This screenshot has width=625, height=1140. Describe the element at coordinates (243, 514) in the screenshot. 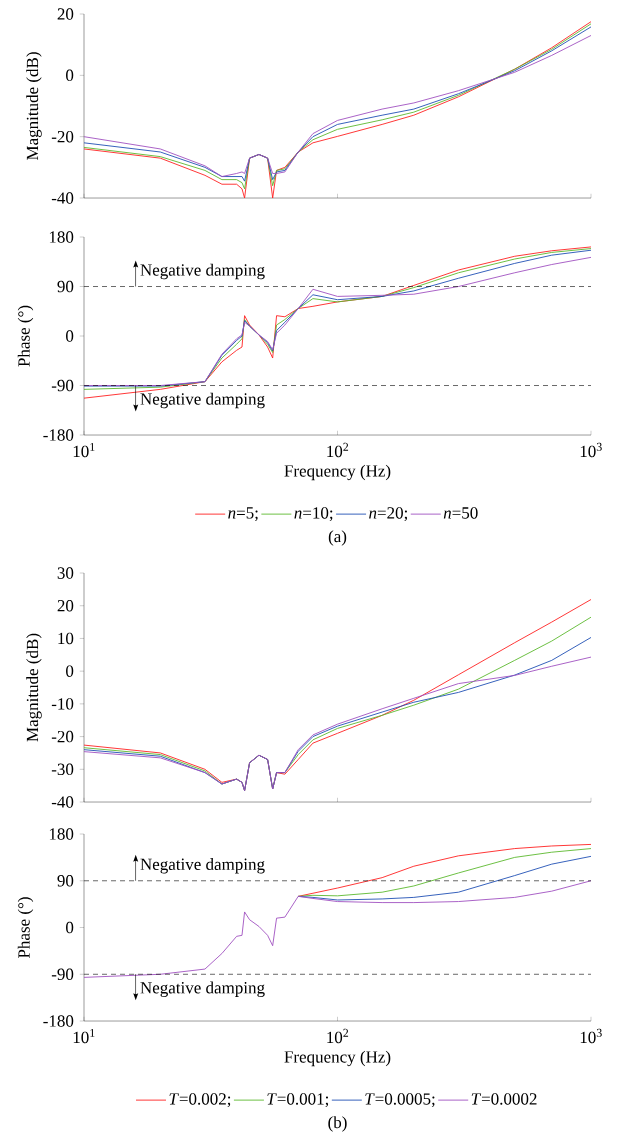

I see `legend-label: n=5;` at that location.